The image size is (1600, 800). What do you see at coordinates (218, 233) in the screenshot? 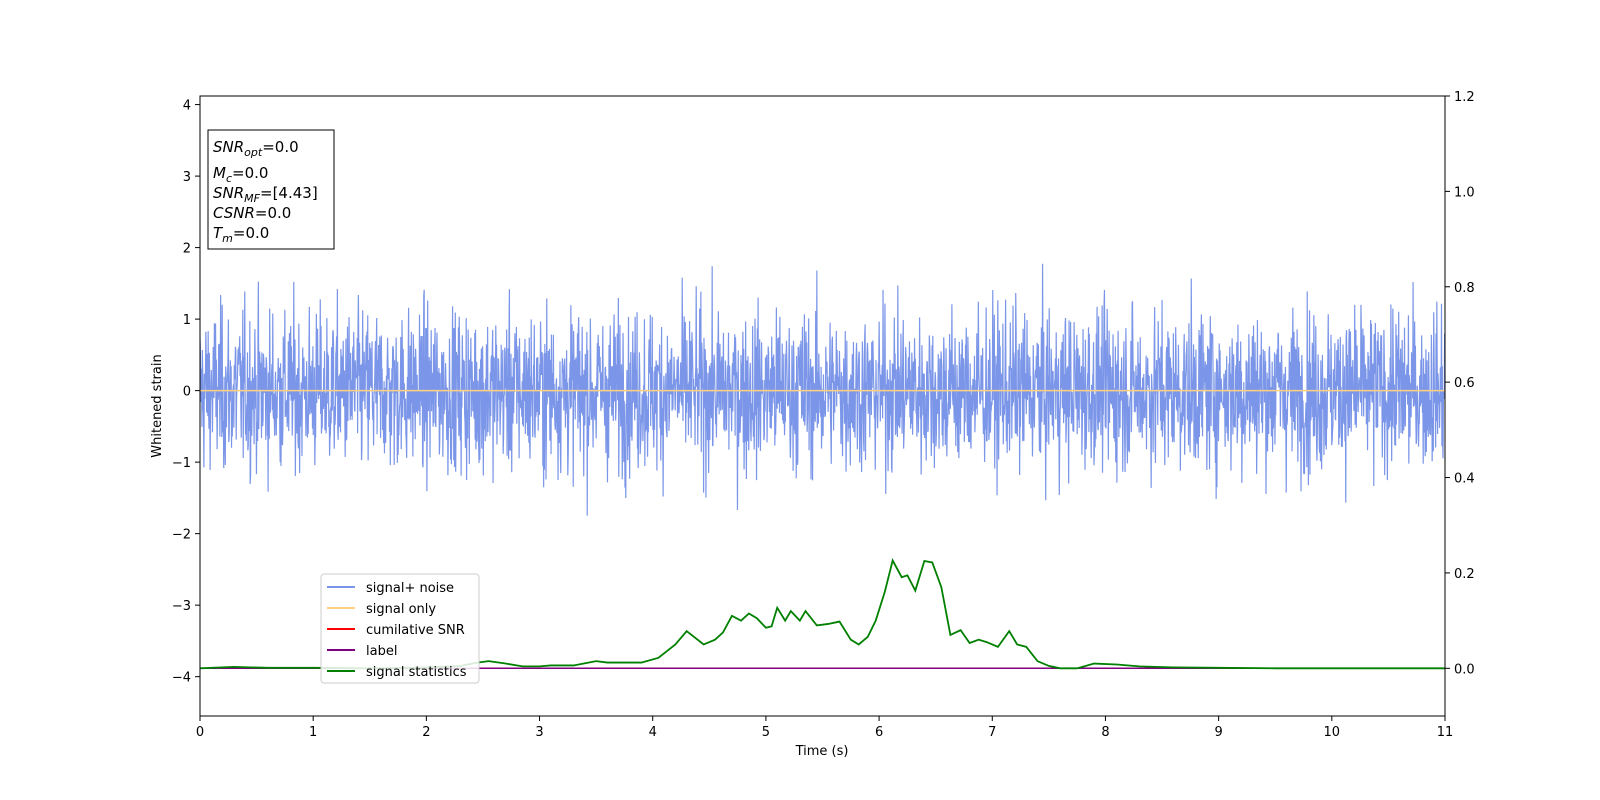
I see `info-symbol: T` at bounding box center [218, 233].